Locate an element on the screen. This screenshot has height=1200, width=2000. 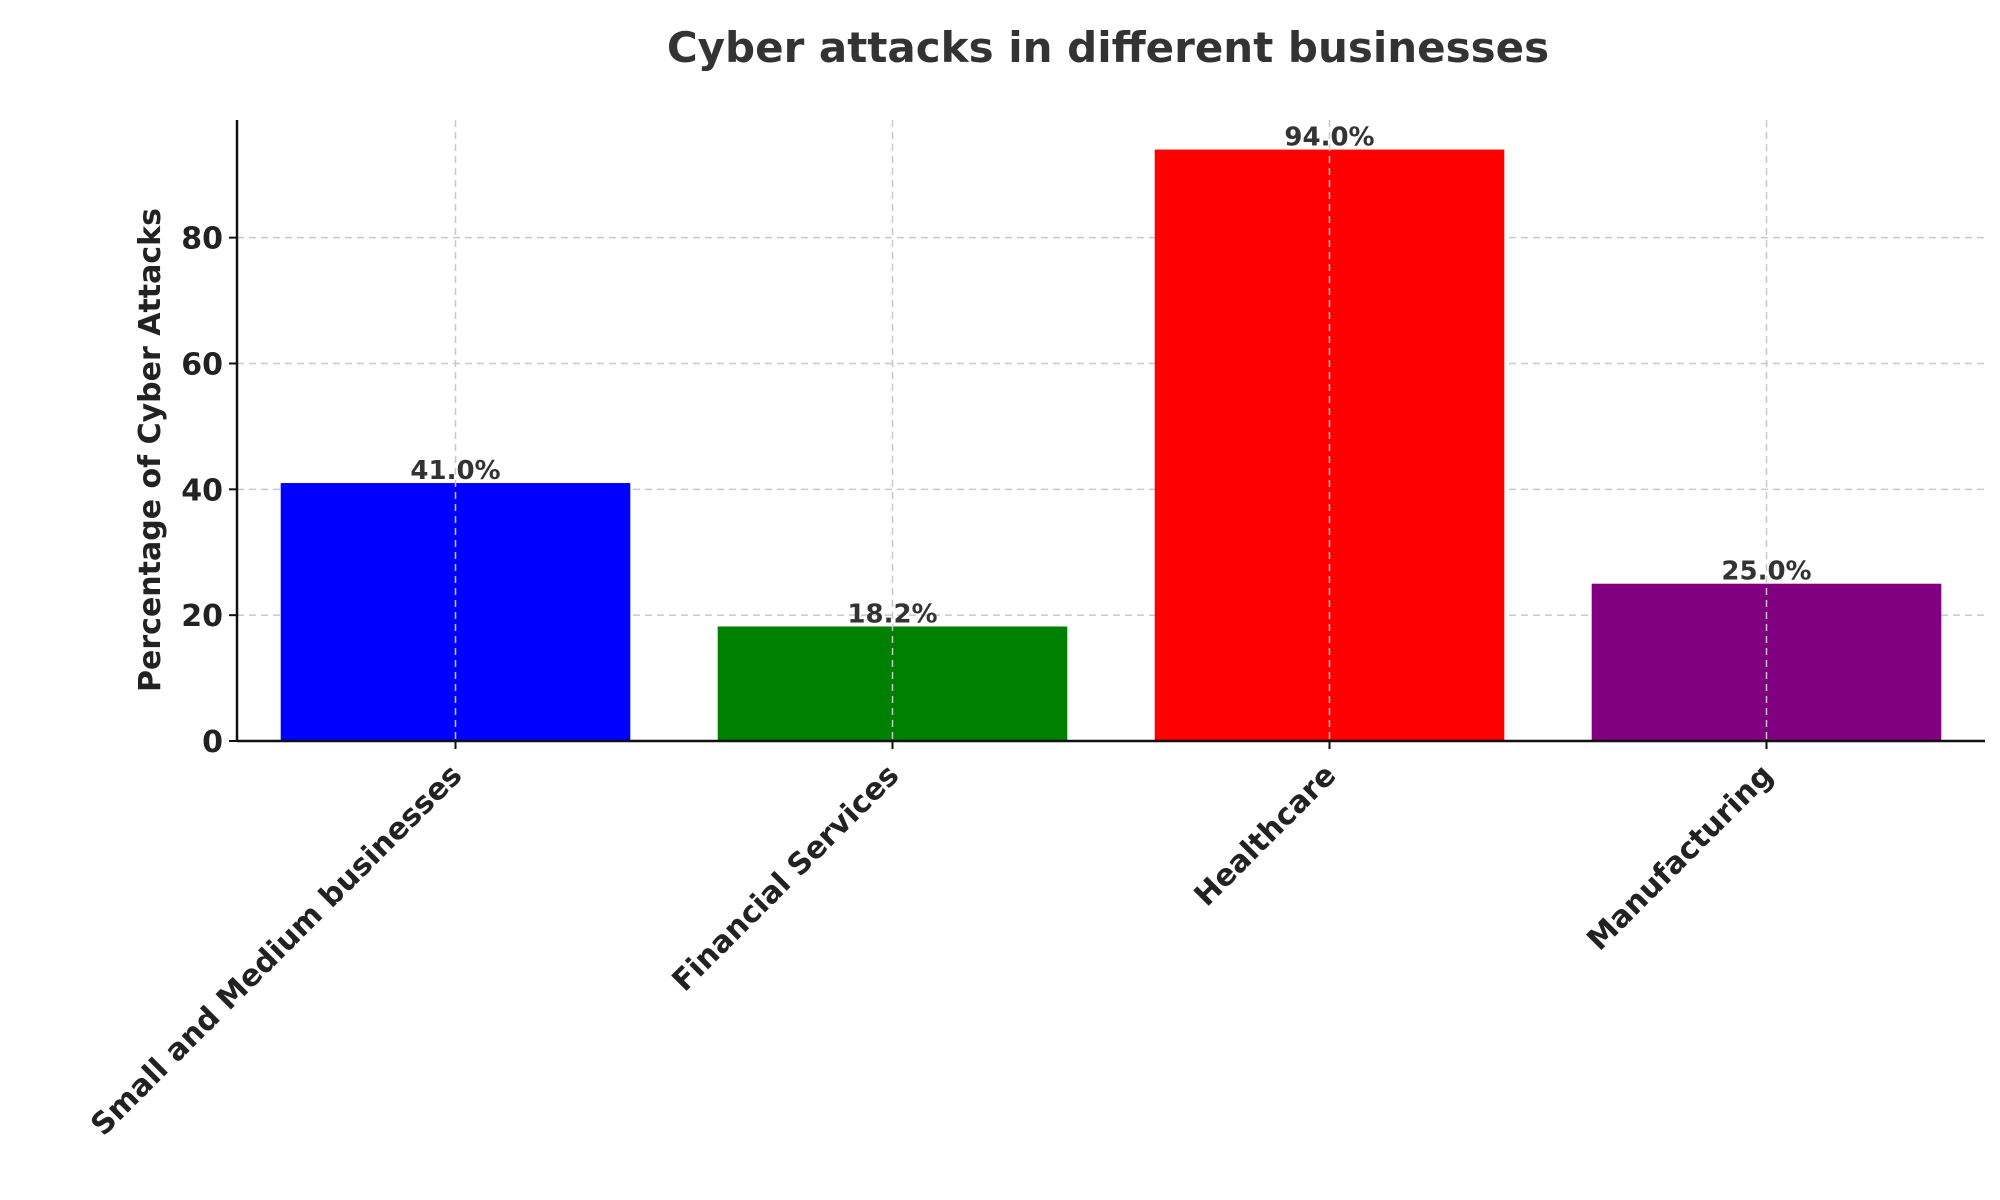
y-tick-label: 80 is located at coordinates (202, 239).